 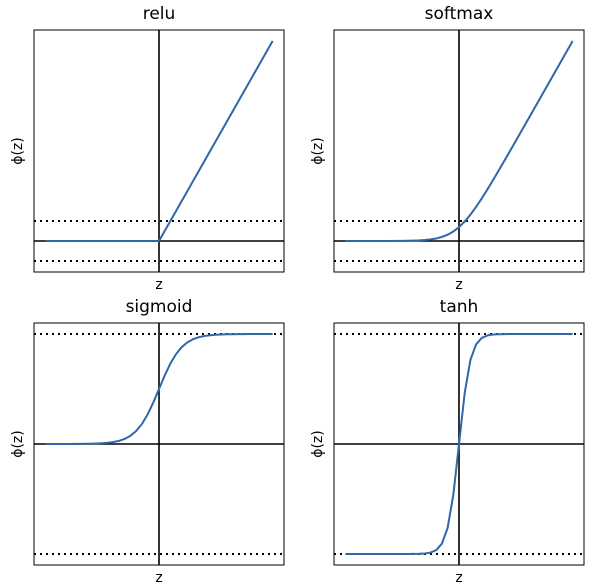 I want to click on chart-title: relu, so click(x=159, y=14).